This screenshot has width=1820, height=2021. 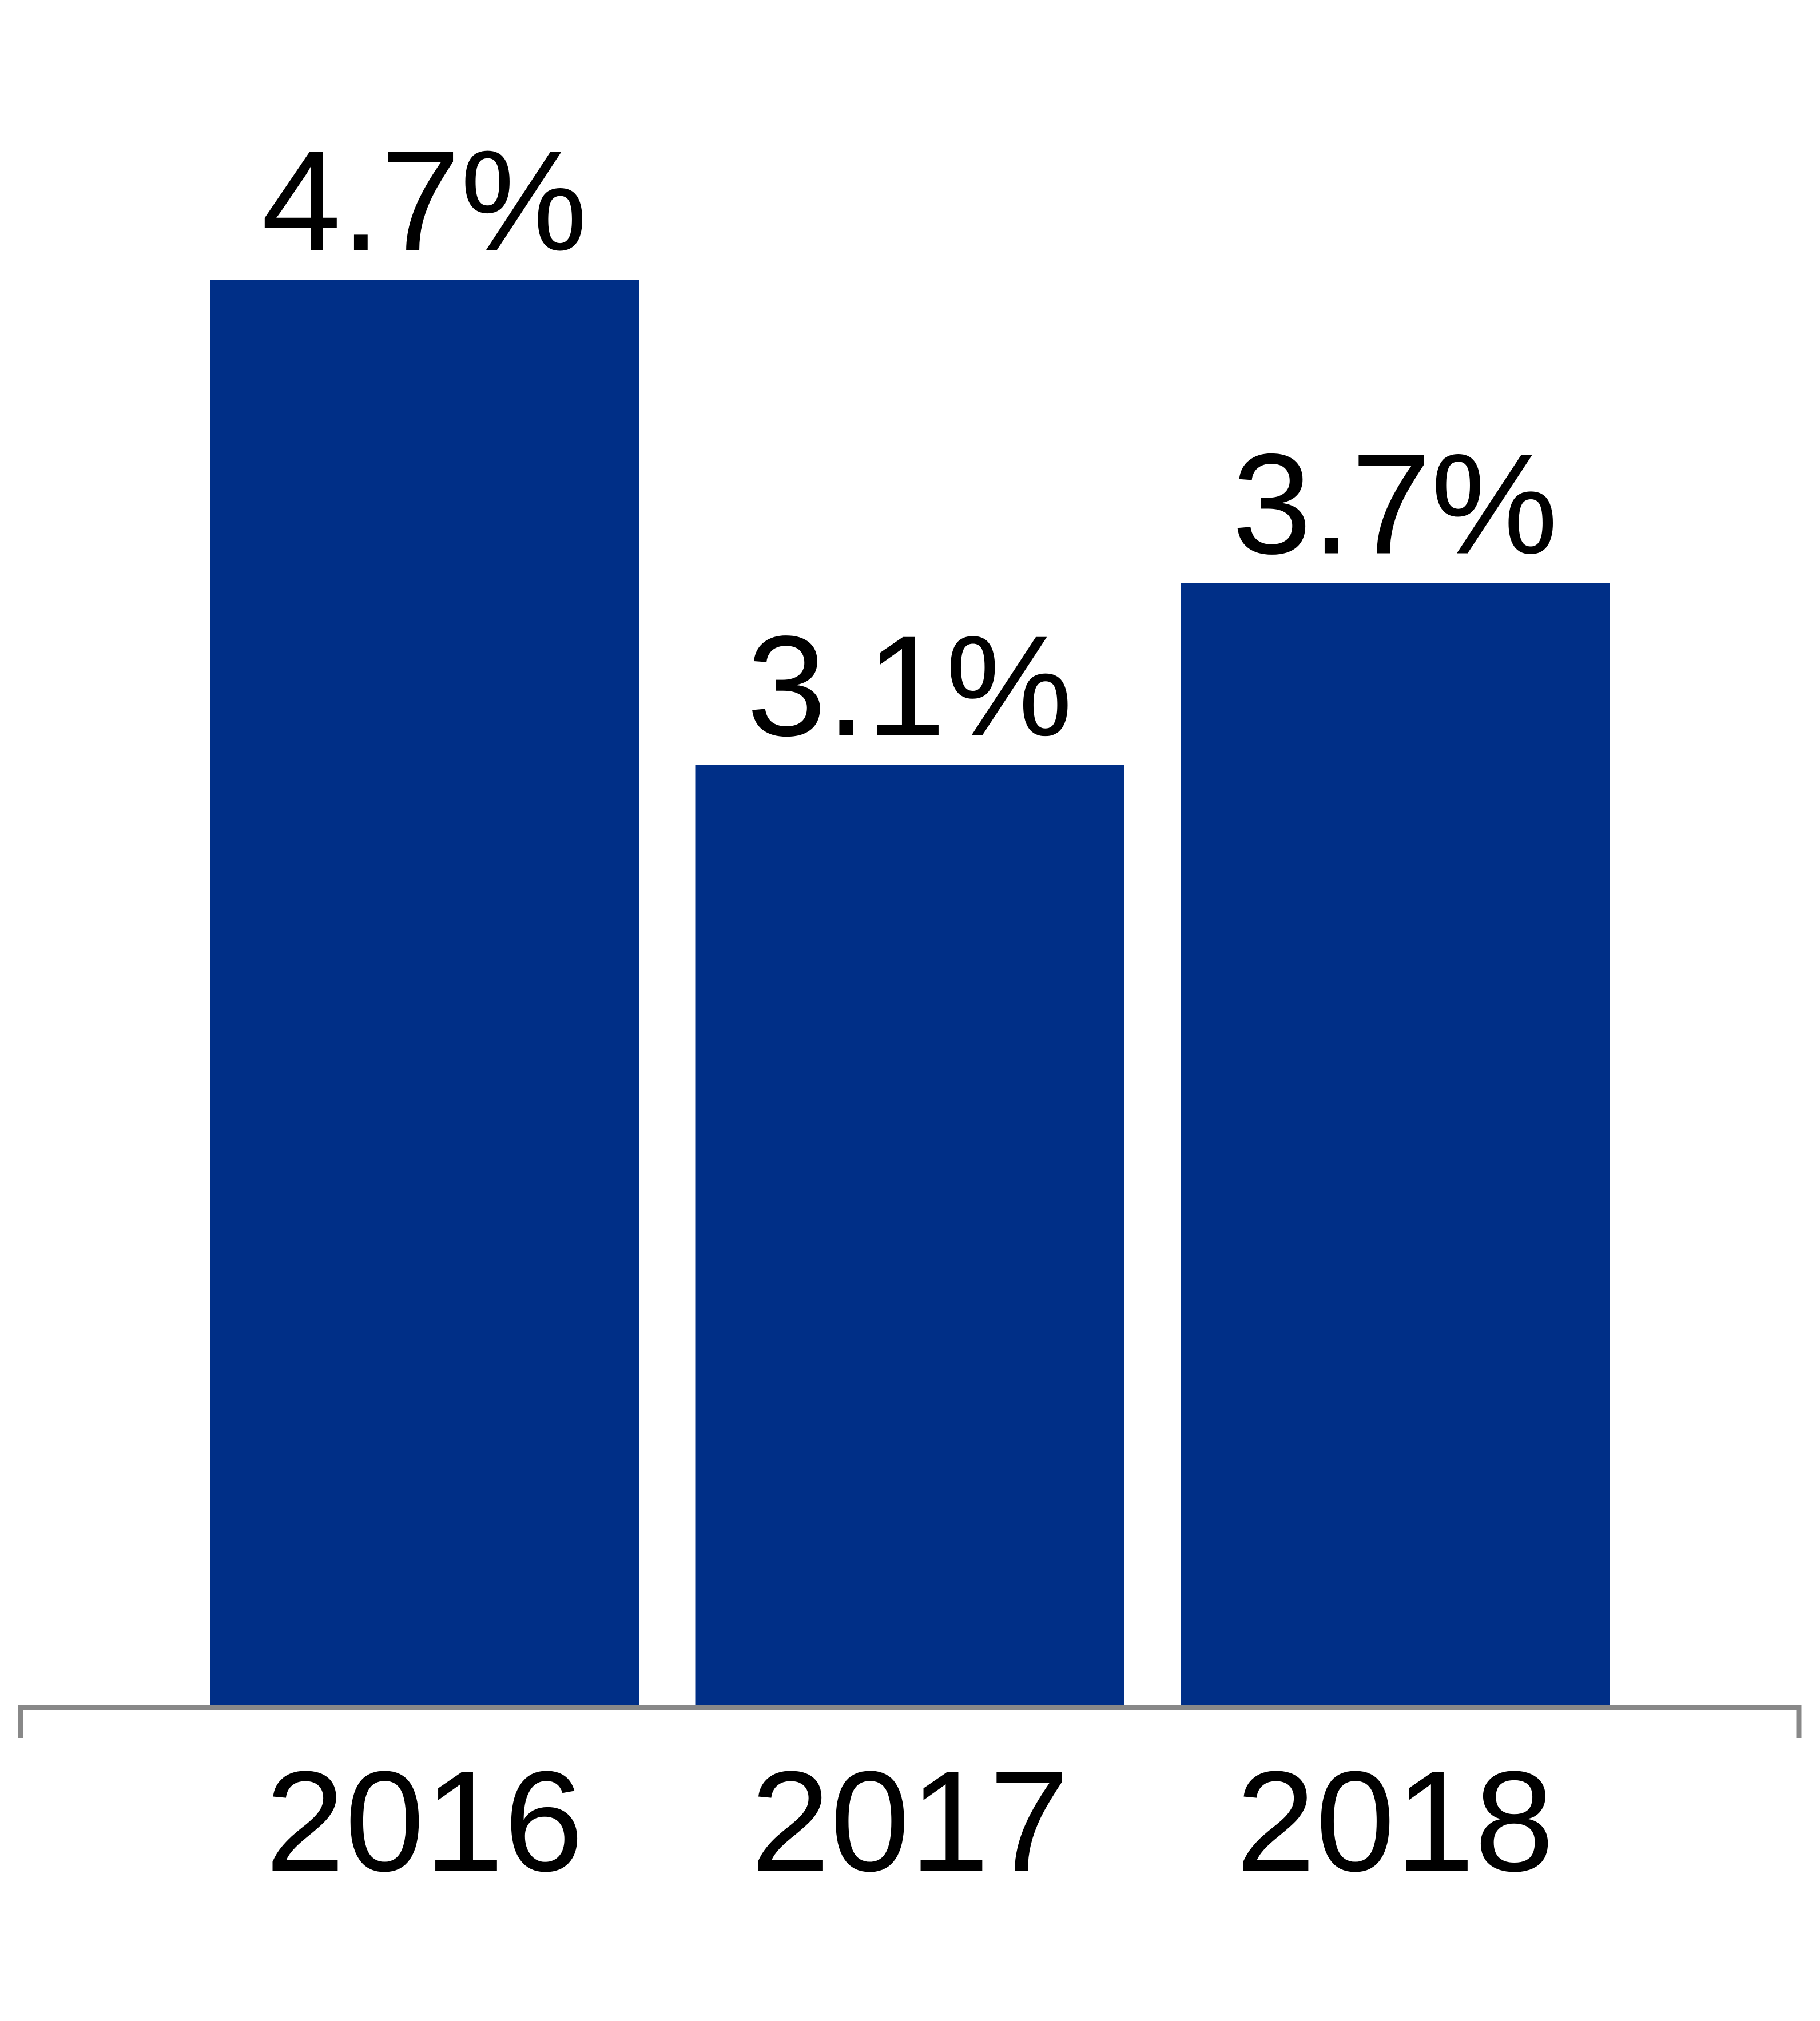 What do you see at coordinates (909, 1821) in the screenshot?
I see `x-tick-label: 2017` at bounding box center [909, 1821].